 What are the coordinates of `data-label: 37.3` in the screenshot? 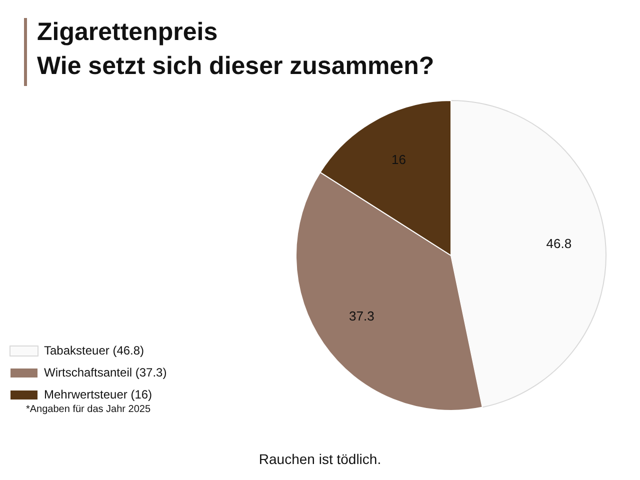 It's located at (361, 316).